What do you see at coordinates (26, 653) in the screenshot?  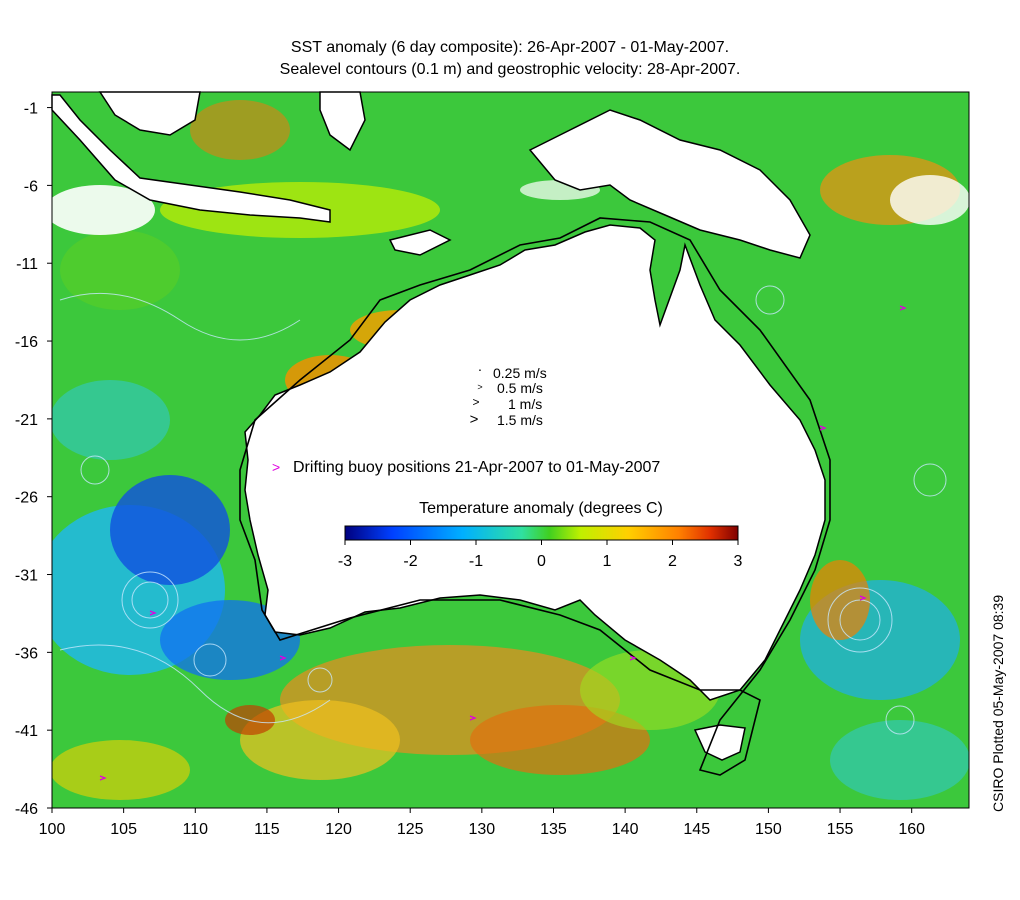 I see `lat-tick-label: -36` at bounding box center [26, 653].